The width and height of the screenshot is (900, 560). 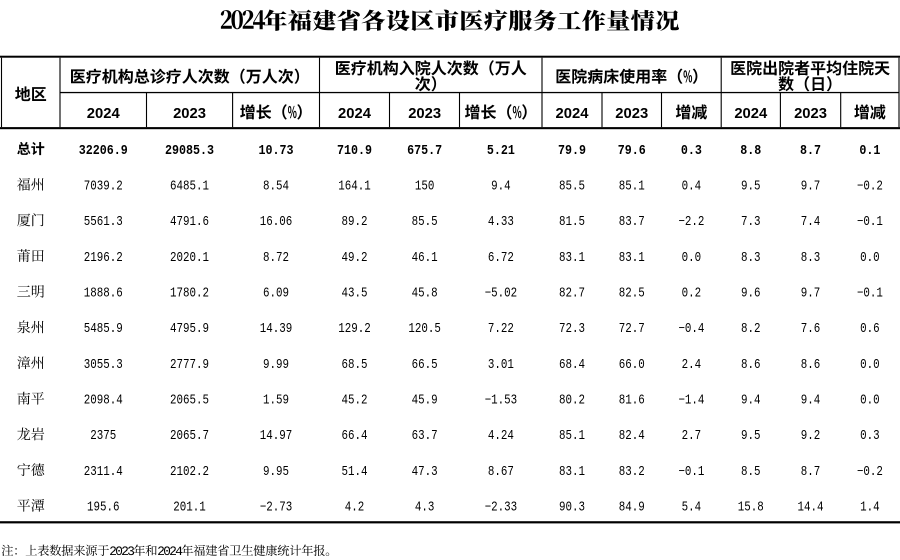 I want to click on svg-text: 8.67, so click(x=501, y=472).